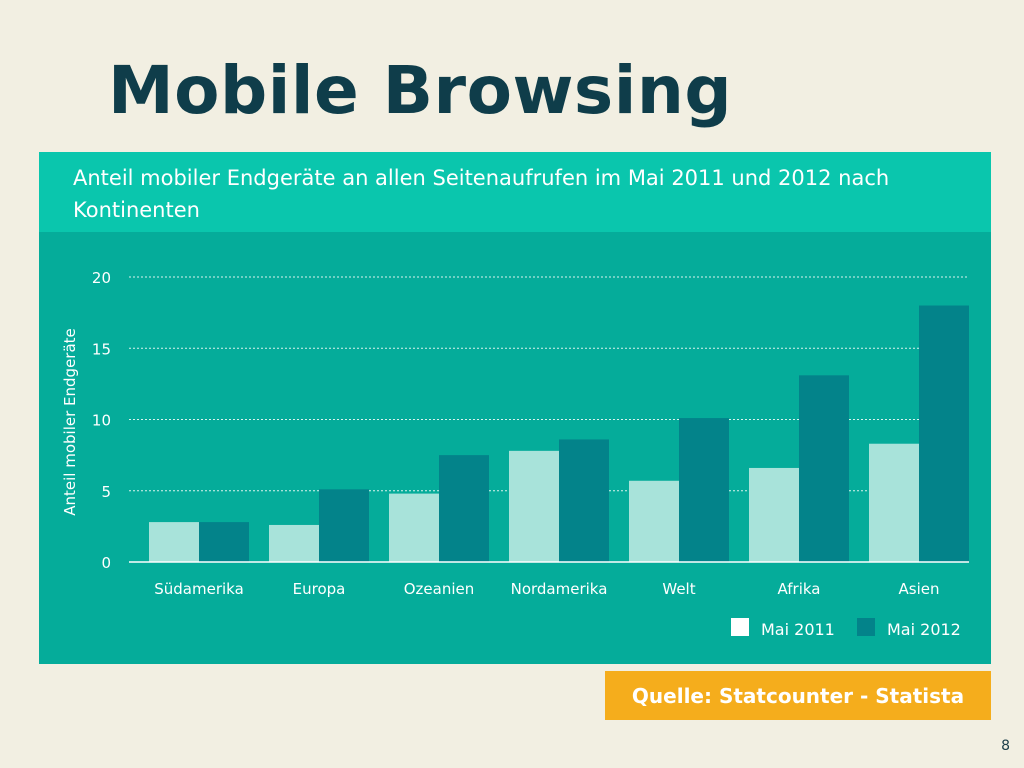 The width and height of the screenshot is (1024, 768). I want to click on x-tick-label: Afrika, so click(799, 589).